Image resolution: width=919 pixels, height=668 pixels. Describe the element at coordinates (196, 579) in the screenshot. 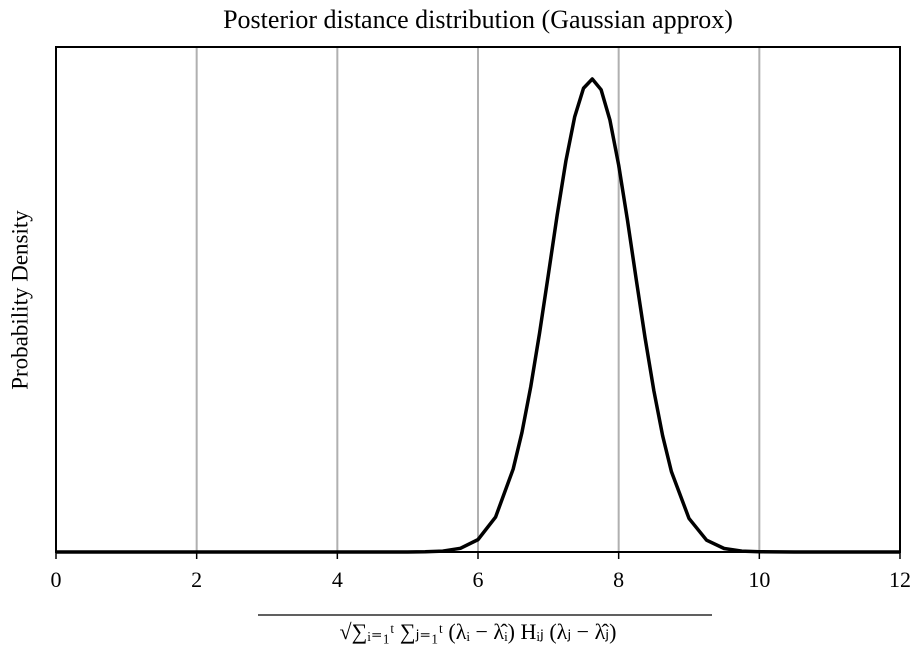

I see `x-tick-label: 2` at that location.